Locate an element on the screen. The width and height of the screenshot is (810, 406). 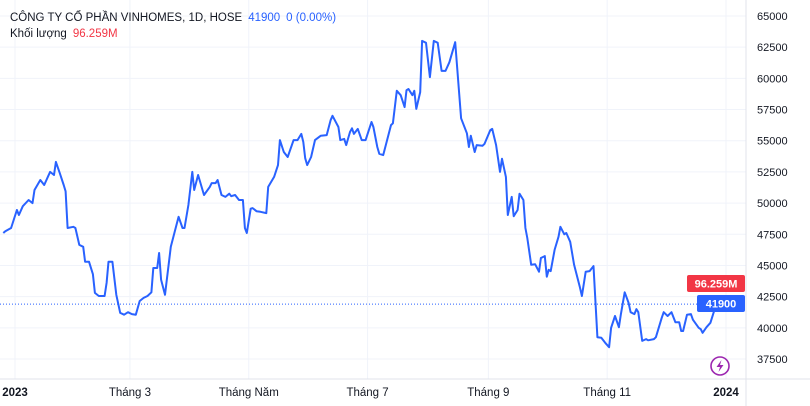
volume-badge-text: 96.259M is located at coordinates (716, 285).